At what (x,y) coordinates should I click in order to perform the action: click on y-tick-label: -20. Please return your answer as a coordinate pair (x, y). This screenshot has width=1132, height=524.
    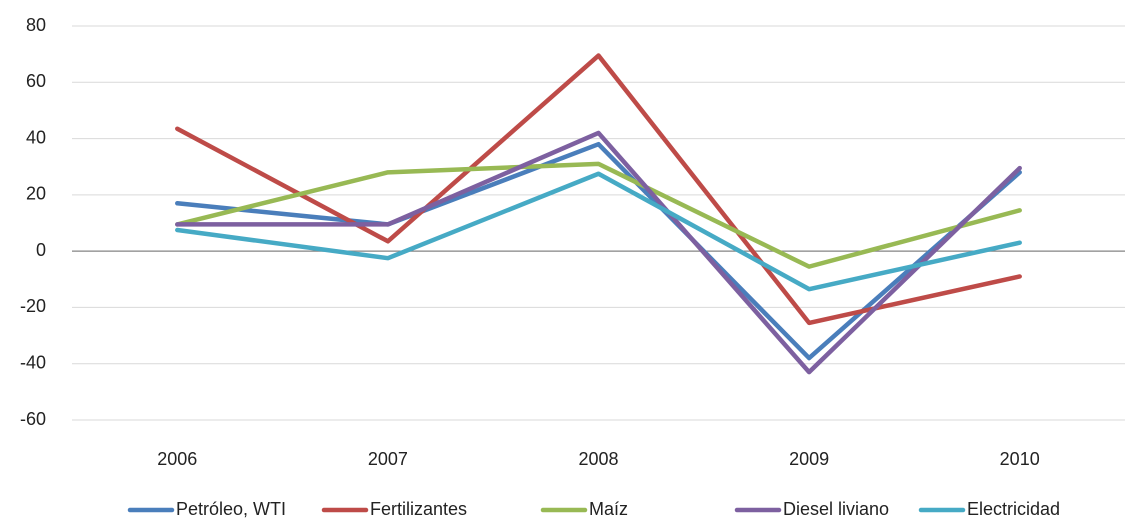
    Looking at the image, I should click on (33, 306).